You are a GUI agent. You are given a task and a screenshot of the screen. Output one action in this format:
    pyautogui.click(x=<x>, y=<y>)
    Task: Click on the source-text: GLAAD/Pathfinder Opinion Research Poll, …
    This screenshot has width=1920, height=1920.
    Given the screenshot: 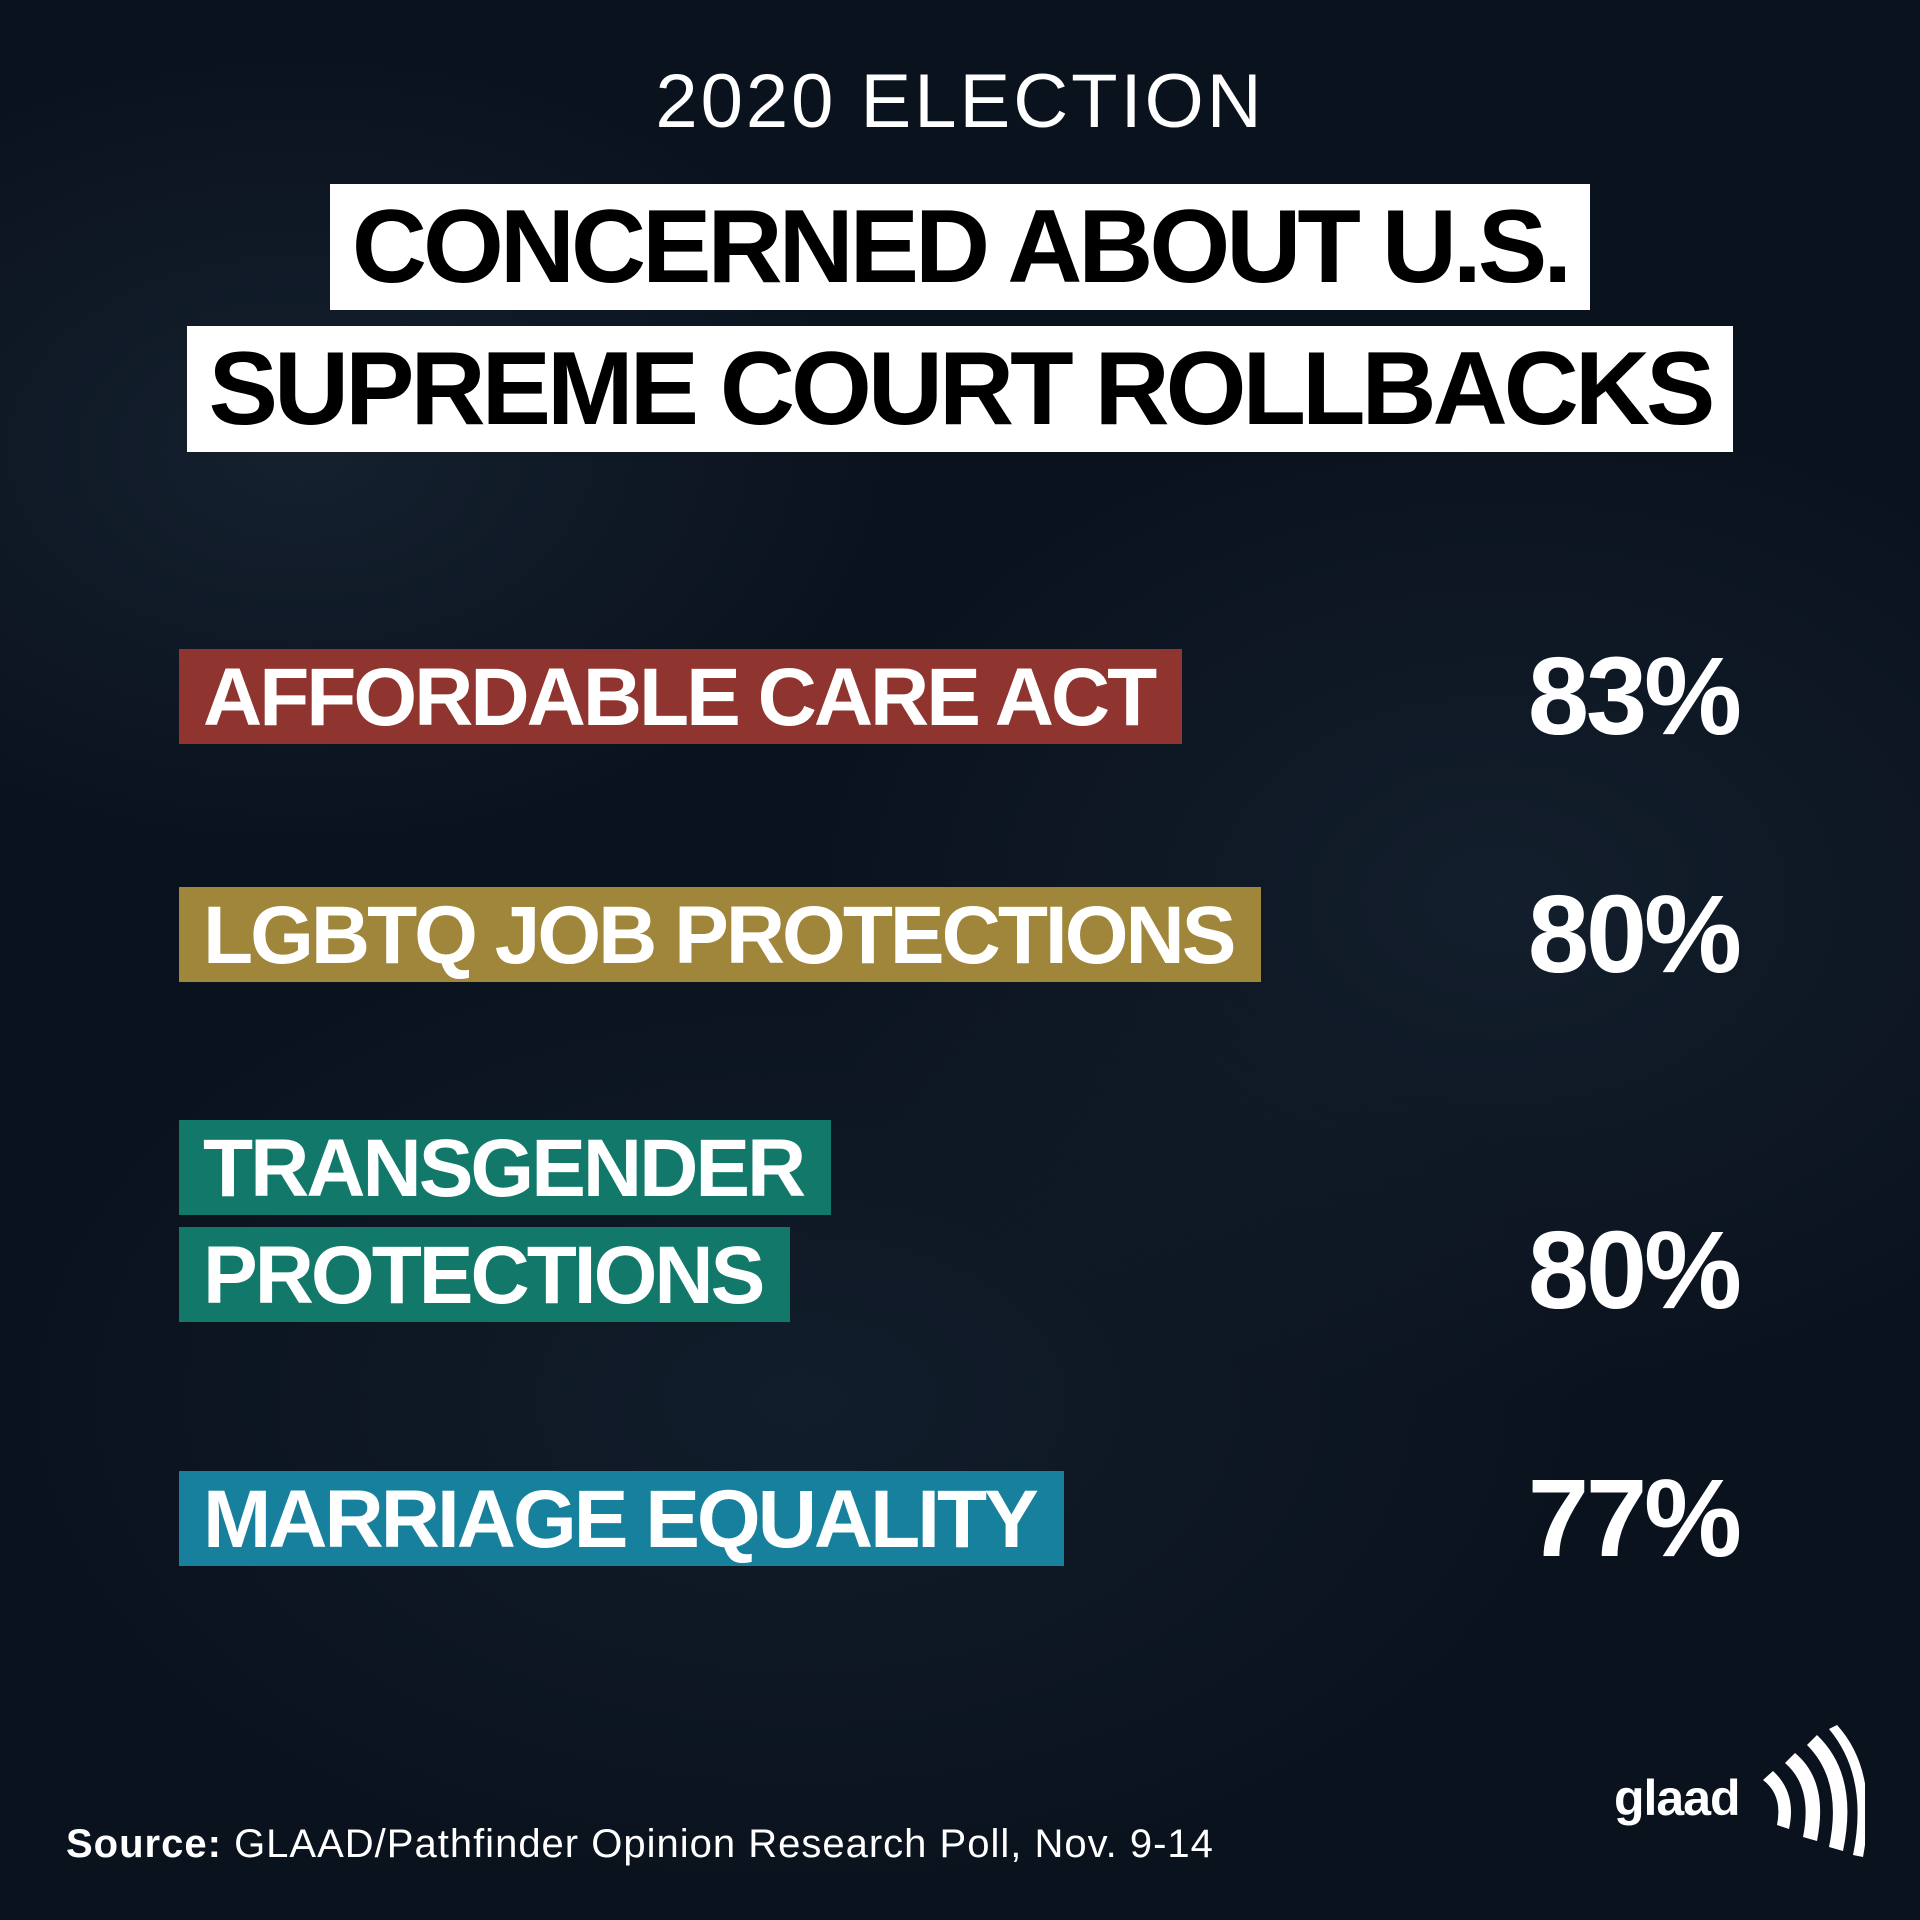 What is the action you would take?
    pyautogui.click(x=724, y=1844)
    